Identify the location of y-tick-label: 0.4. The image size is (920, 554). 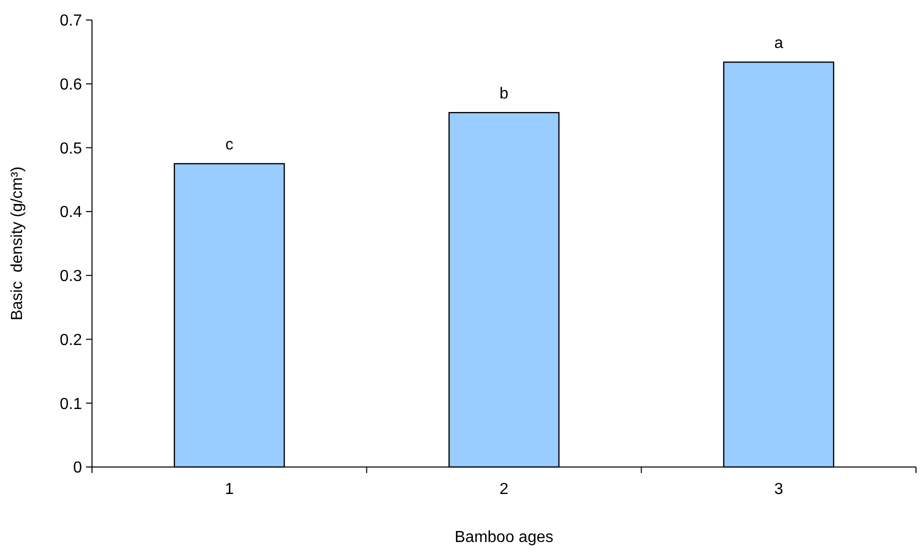
(71, 213).